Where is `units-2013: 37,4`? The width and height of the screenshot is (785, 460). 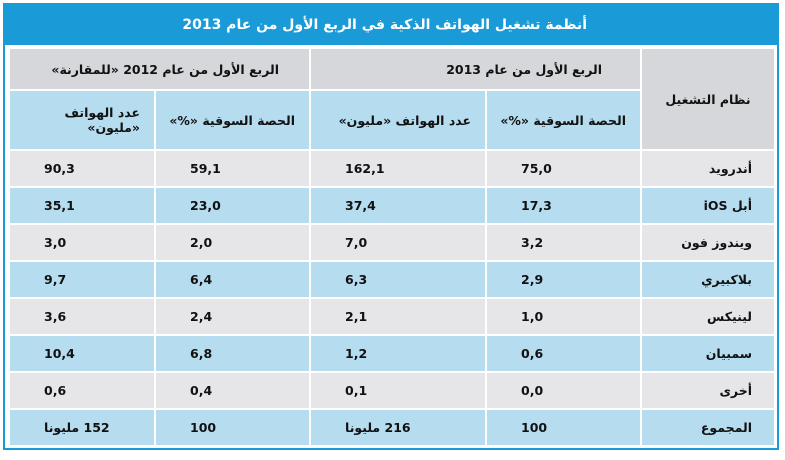 units-2013: 37,4 is located at coordinates (397, 206).